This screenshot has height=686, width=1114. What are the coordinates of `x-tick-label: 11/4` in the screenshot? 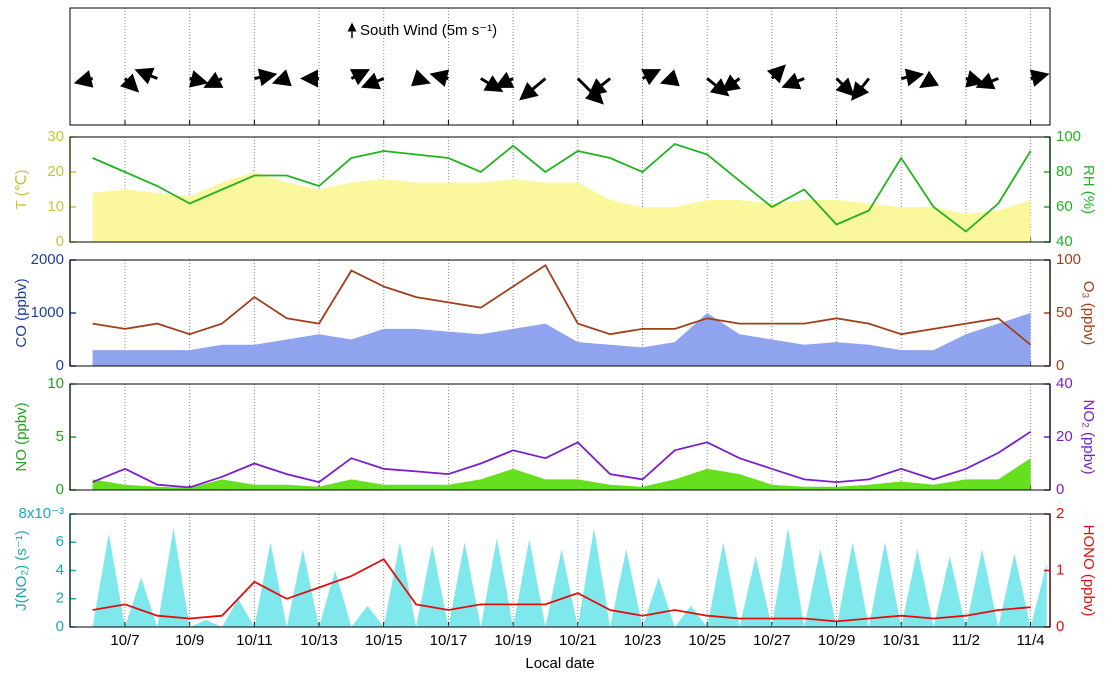 It's located at (1031, 640).